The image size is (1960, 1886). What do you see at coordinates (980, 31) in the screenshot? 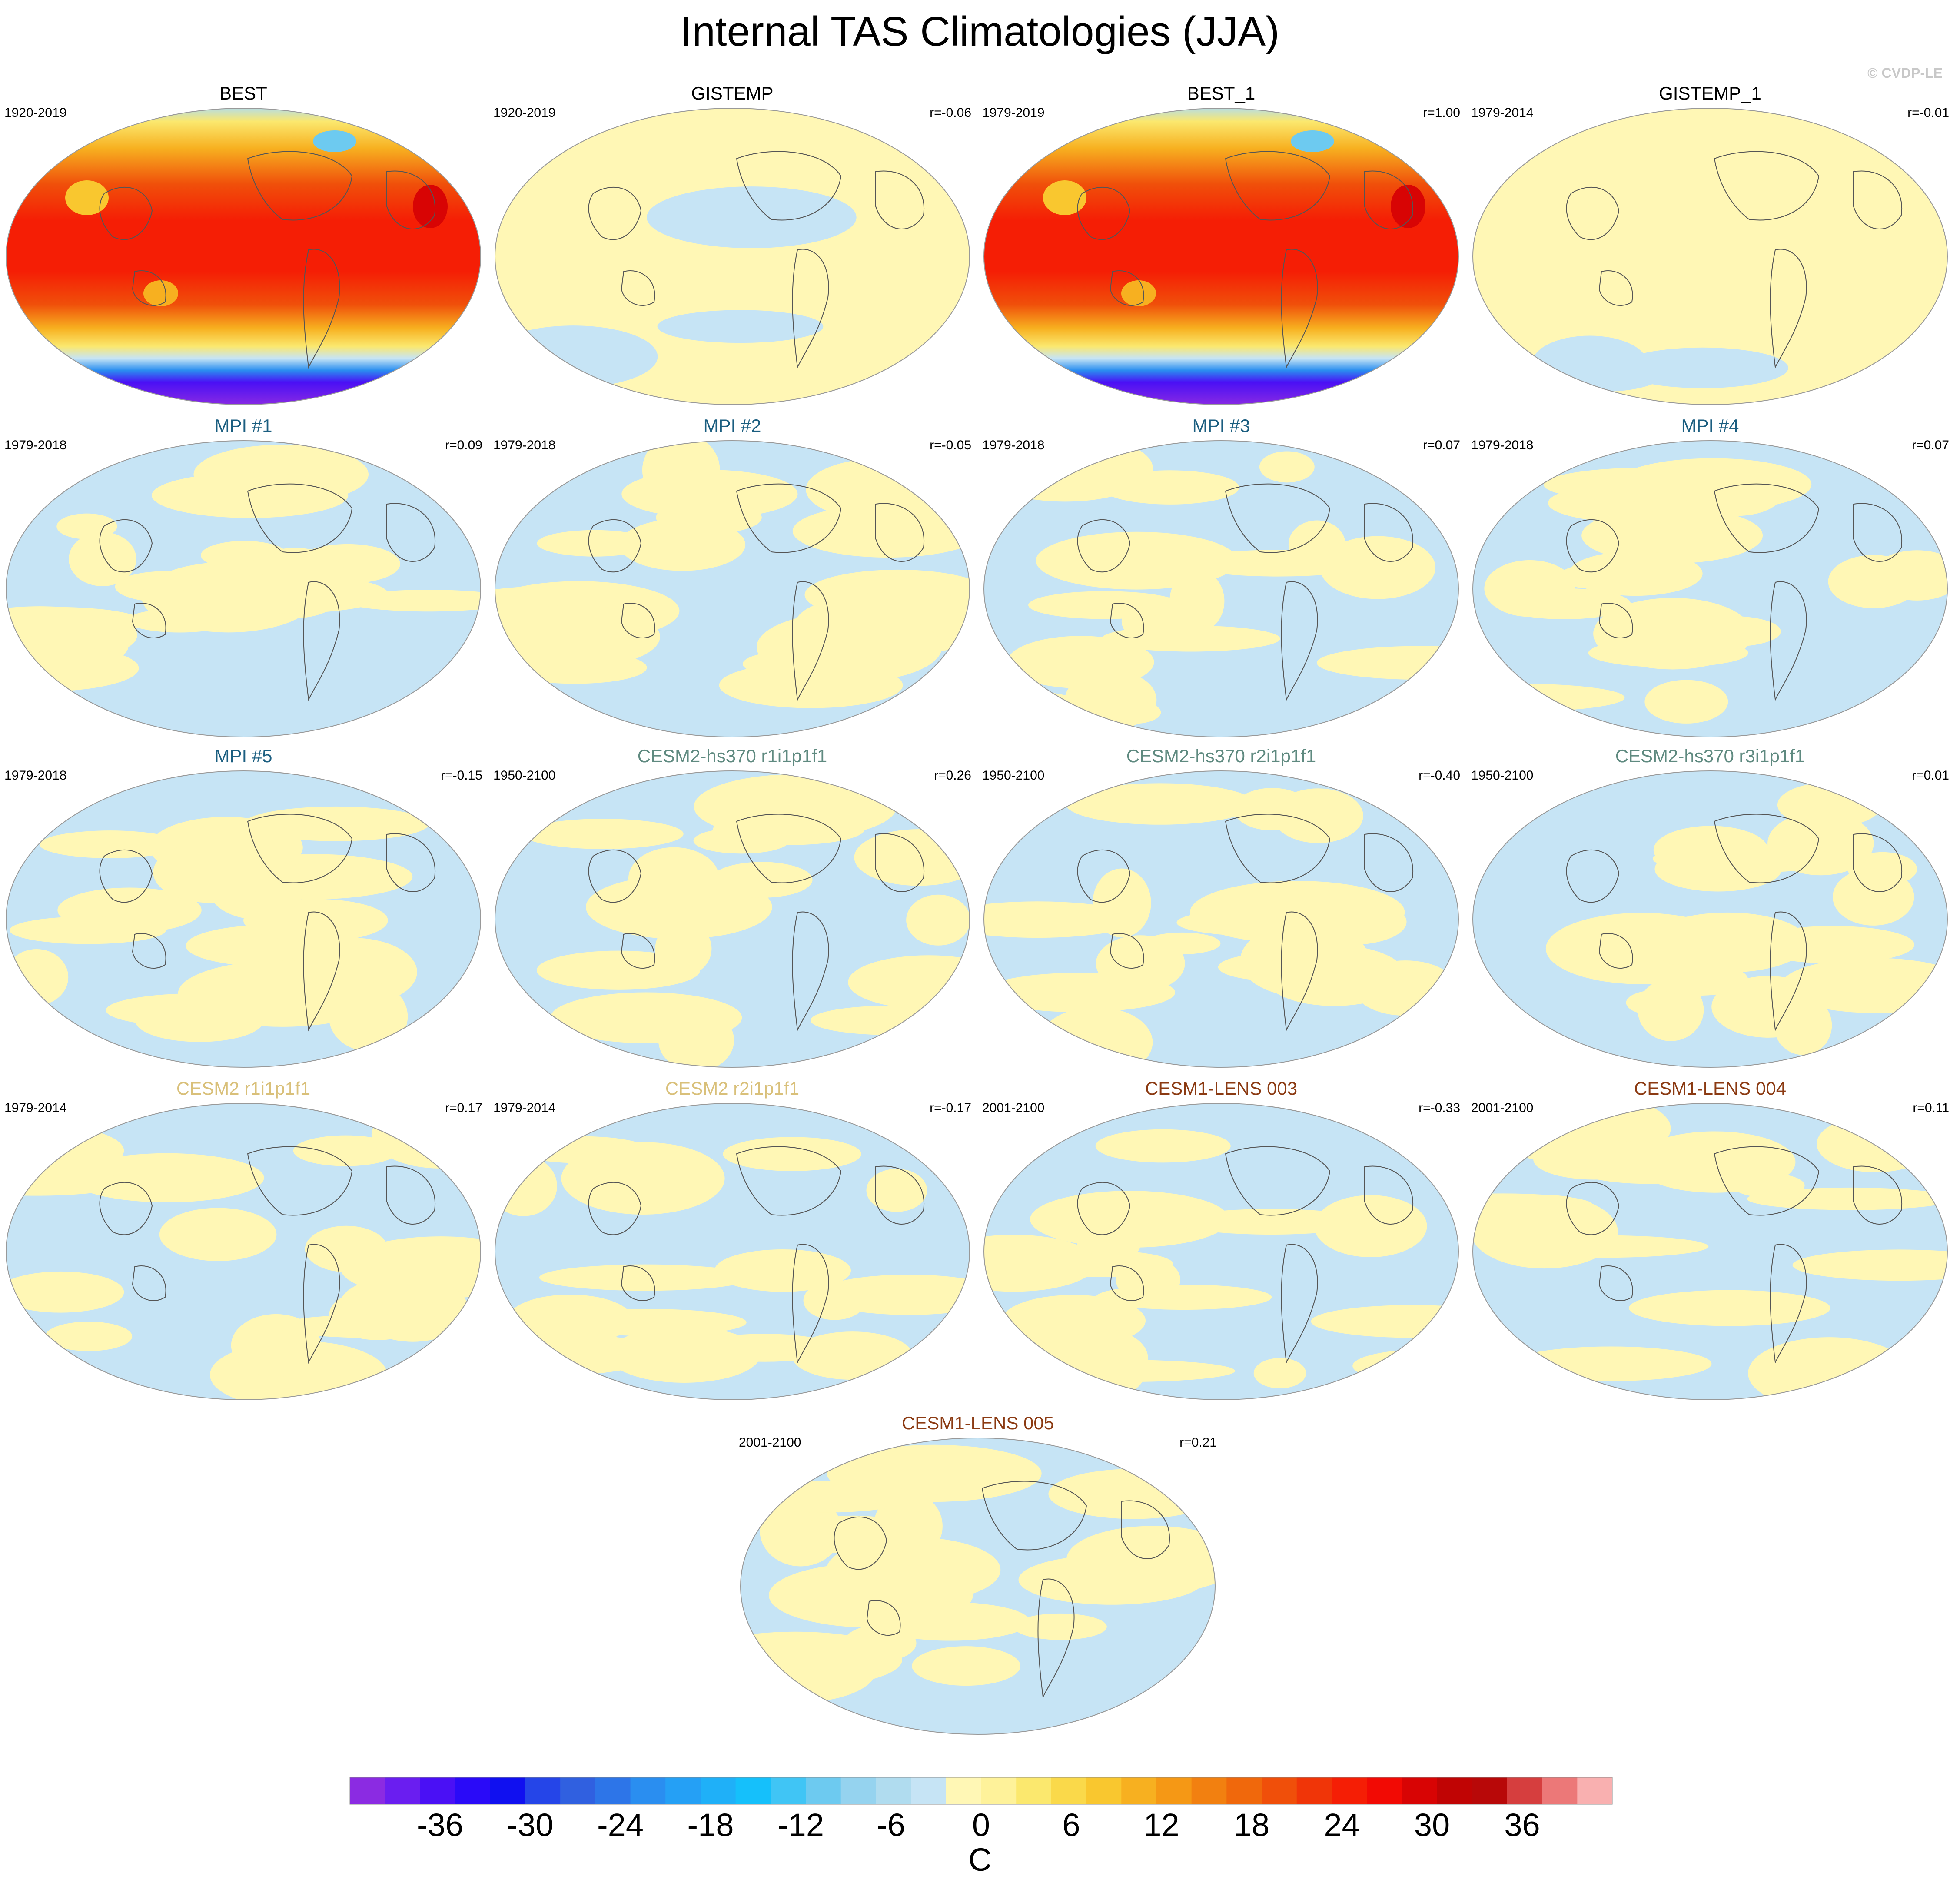
I see `page-title: Internal TAS Climatologies (JJA)` at bounding box center [980, 31].